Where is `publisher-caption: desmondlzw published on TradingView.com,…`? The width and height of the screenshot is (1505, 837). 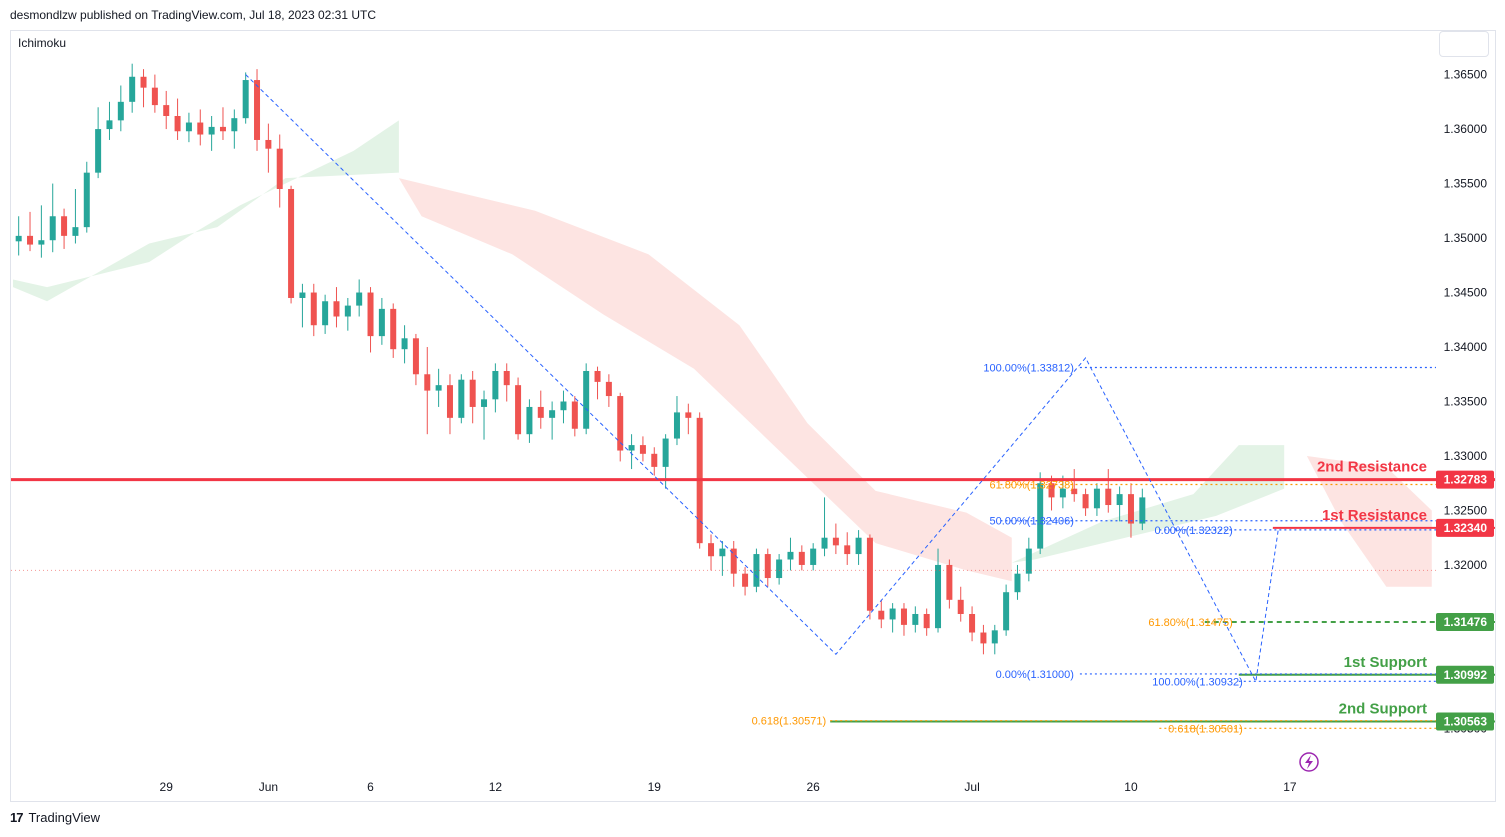 publisher-caption: desmondlzw published on TradingView.com,… is located at coordinates (193, 15).